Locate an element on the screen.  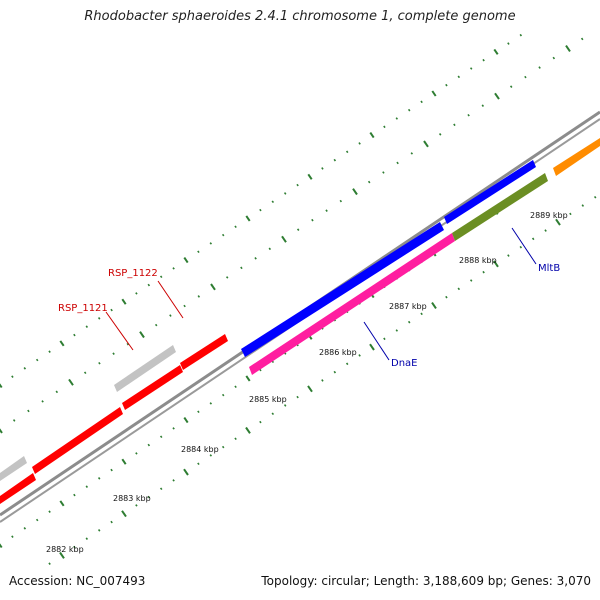
gene-rna is located at coordinates (352, 304).